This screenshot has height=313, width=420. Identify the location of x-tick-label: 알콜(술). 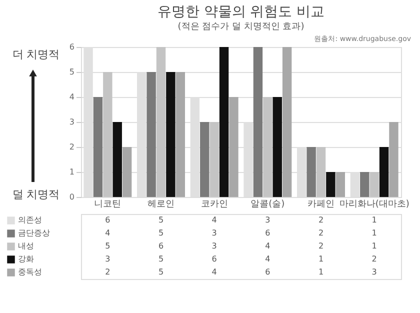
(267, 205).